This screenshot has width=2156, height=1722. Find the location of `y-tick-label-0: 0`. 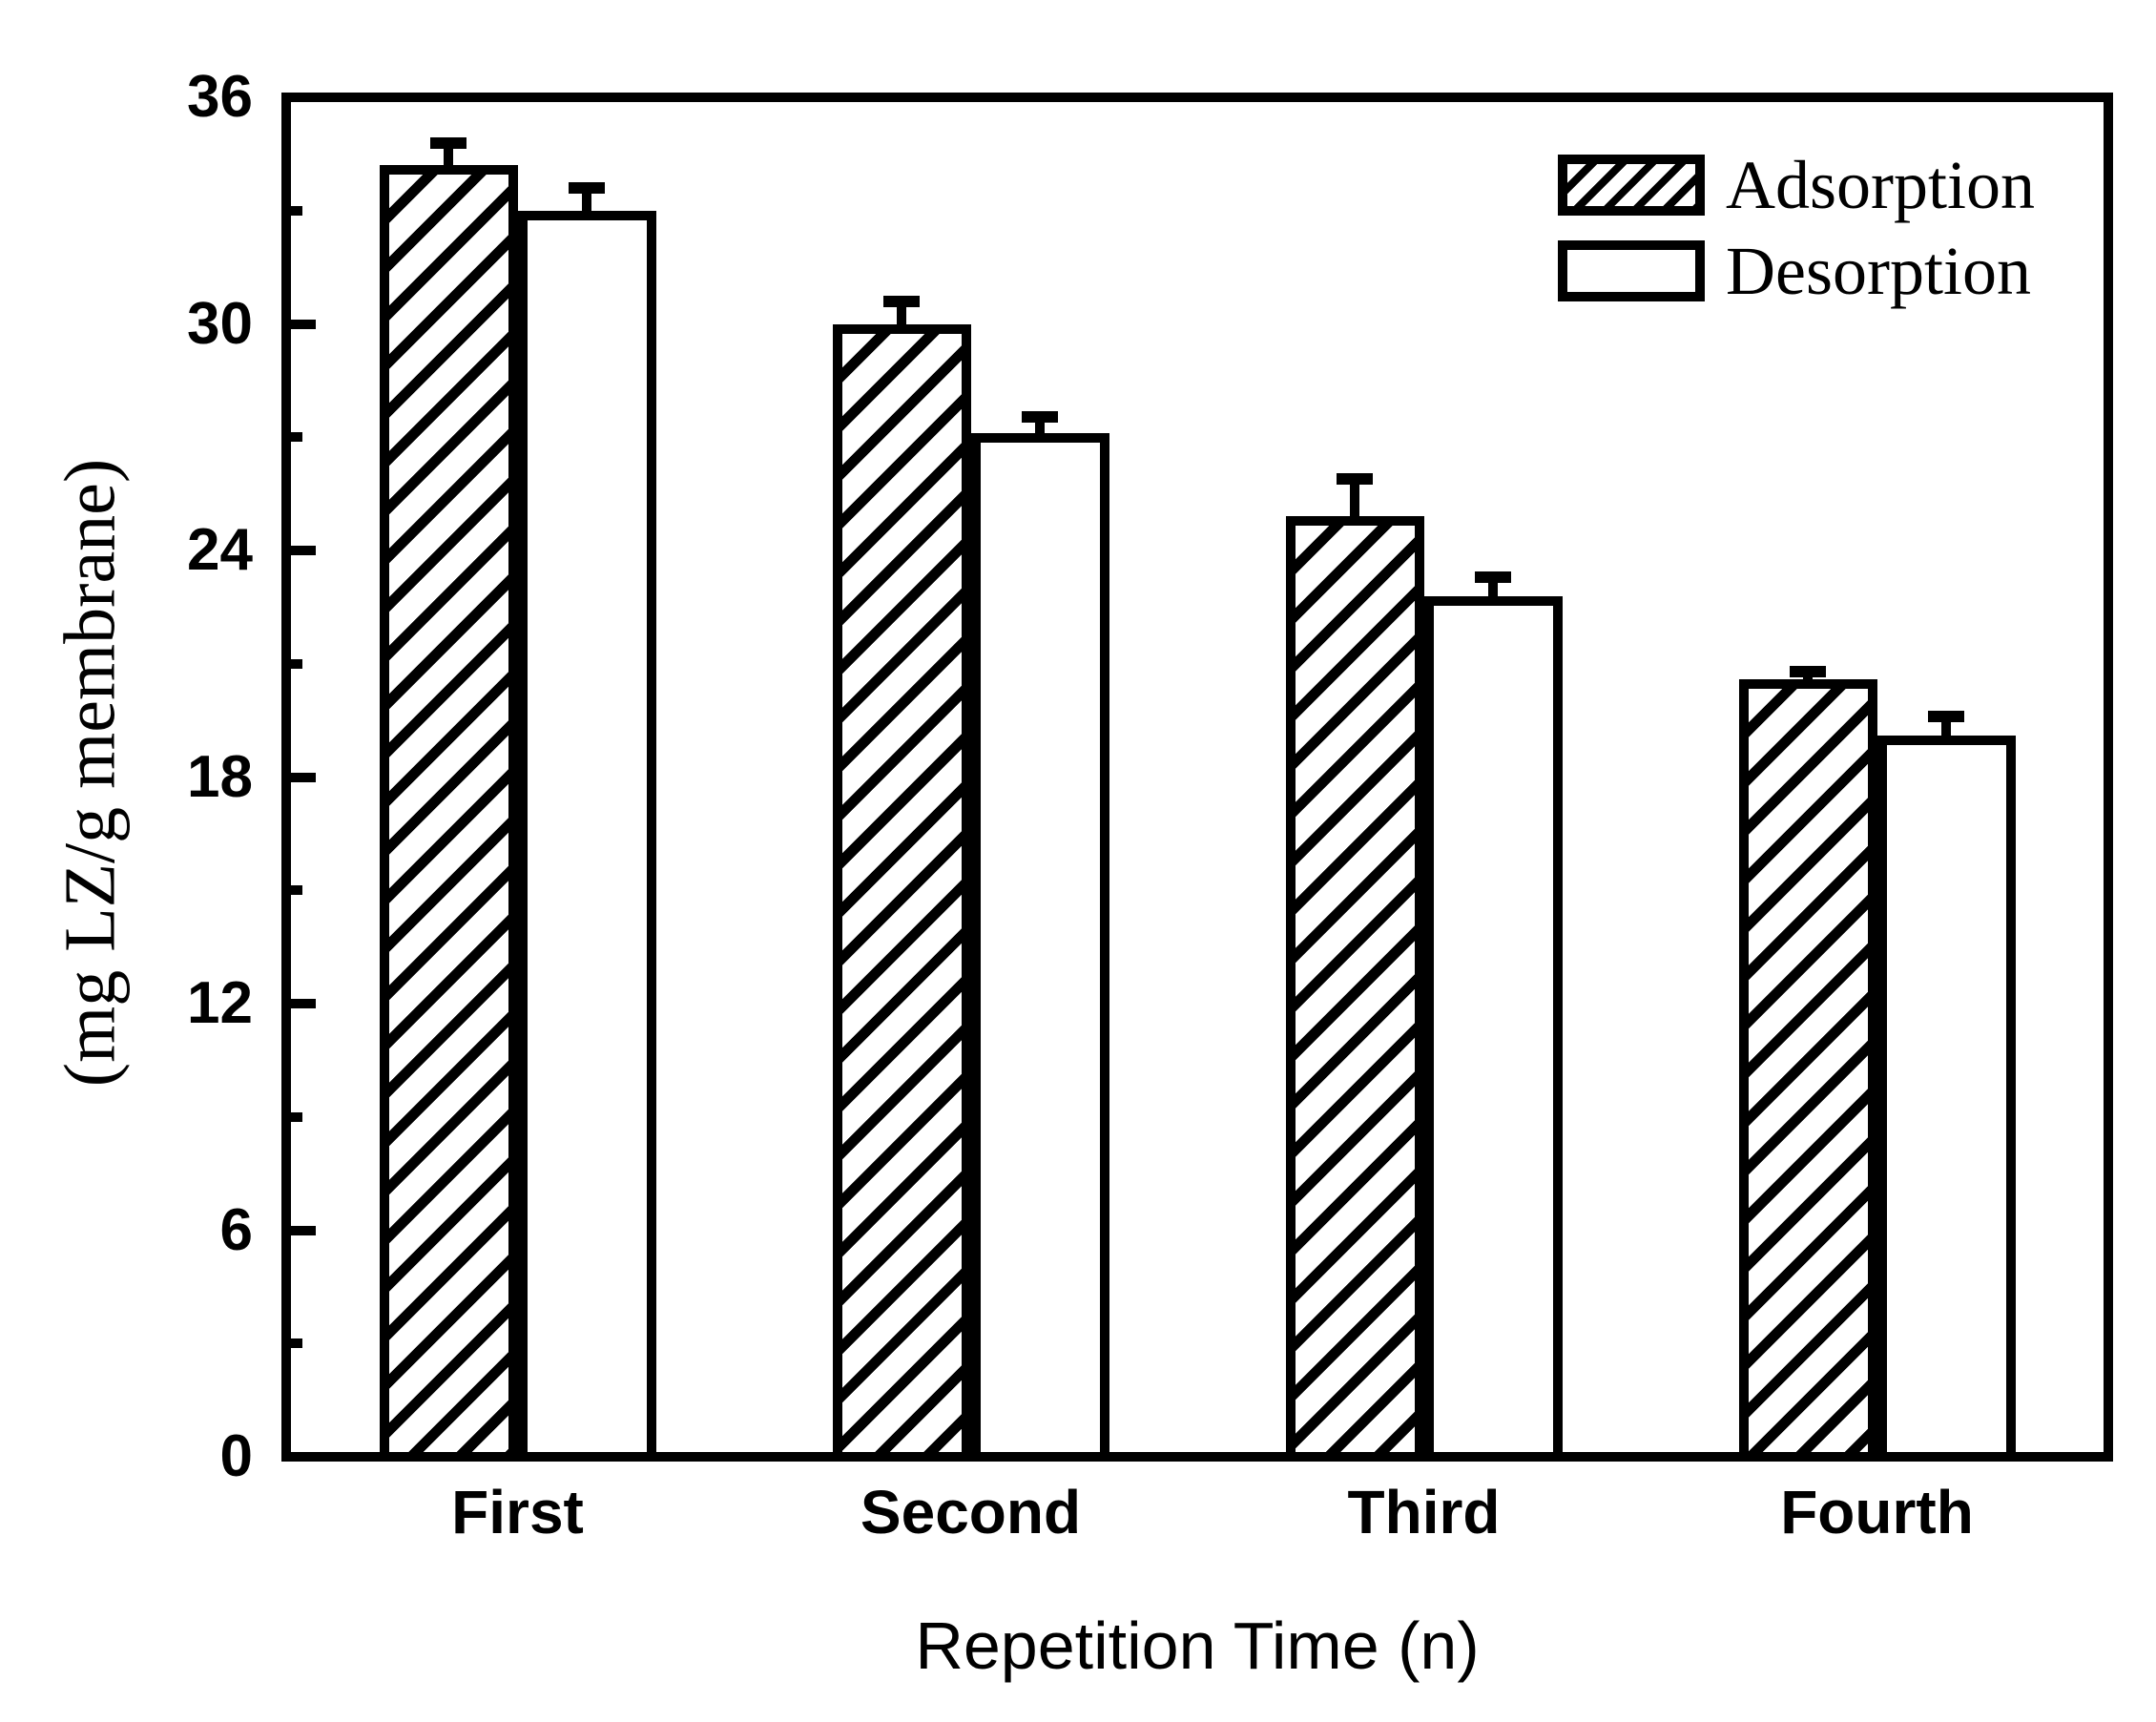

y-tick-label-0: 0 is located at coordinates (236, 1456).